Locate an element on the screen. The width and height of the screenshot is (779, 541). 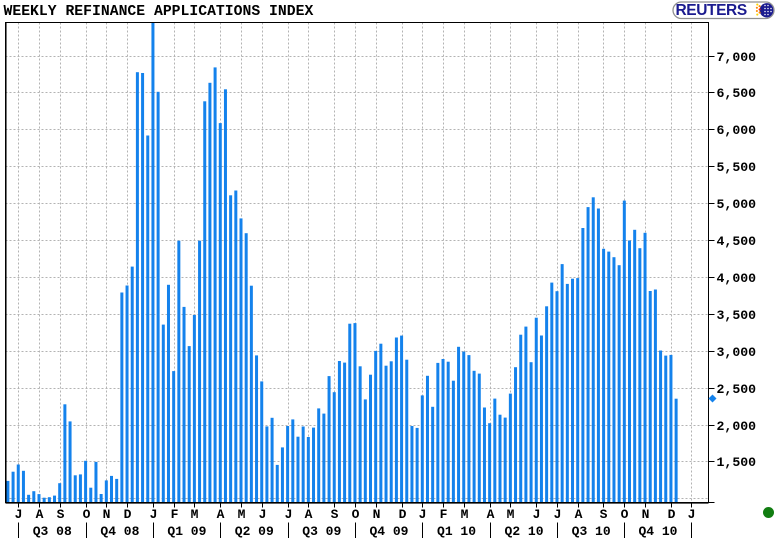
svg-text: 1,500 is located at coordinates (737, 462).